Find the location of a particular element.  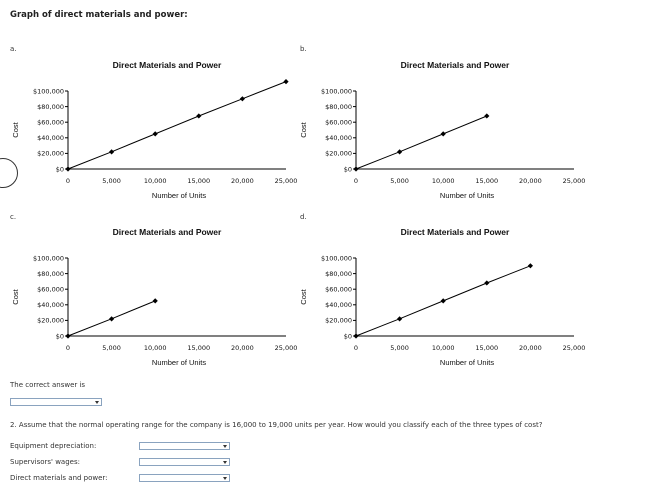

direct-materials-power-label: Direct materials and power: is located at coordinates (59, 478).